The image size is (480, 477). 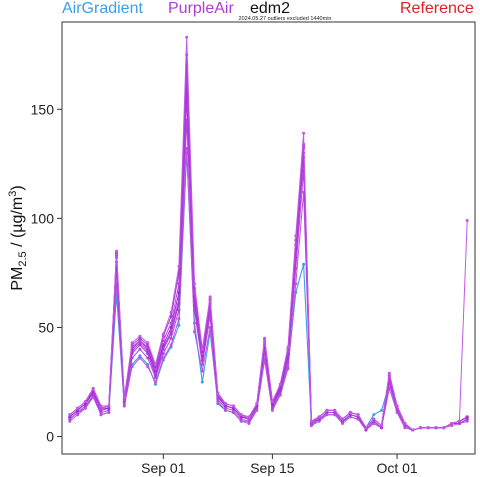 I want to click on y-tick-label: 50, so click(x=46, y=327).